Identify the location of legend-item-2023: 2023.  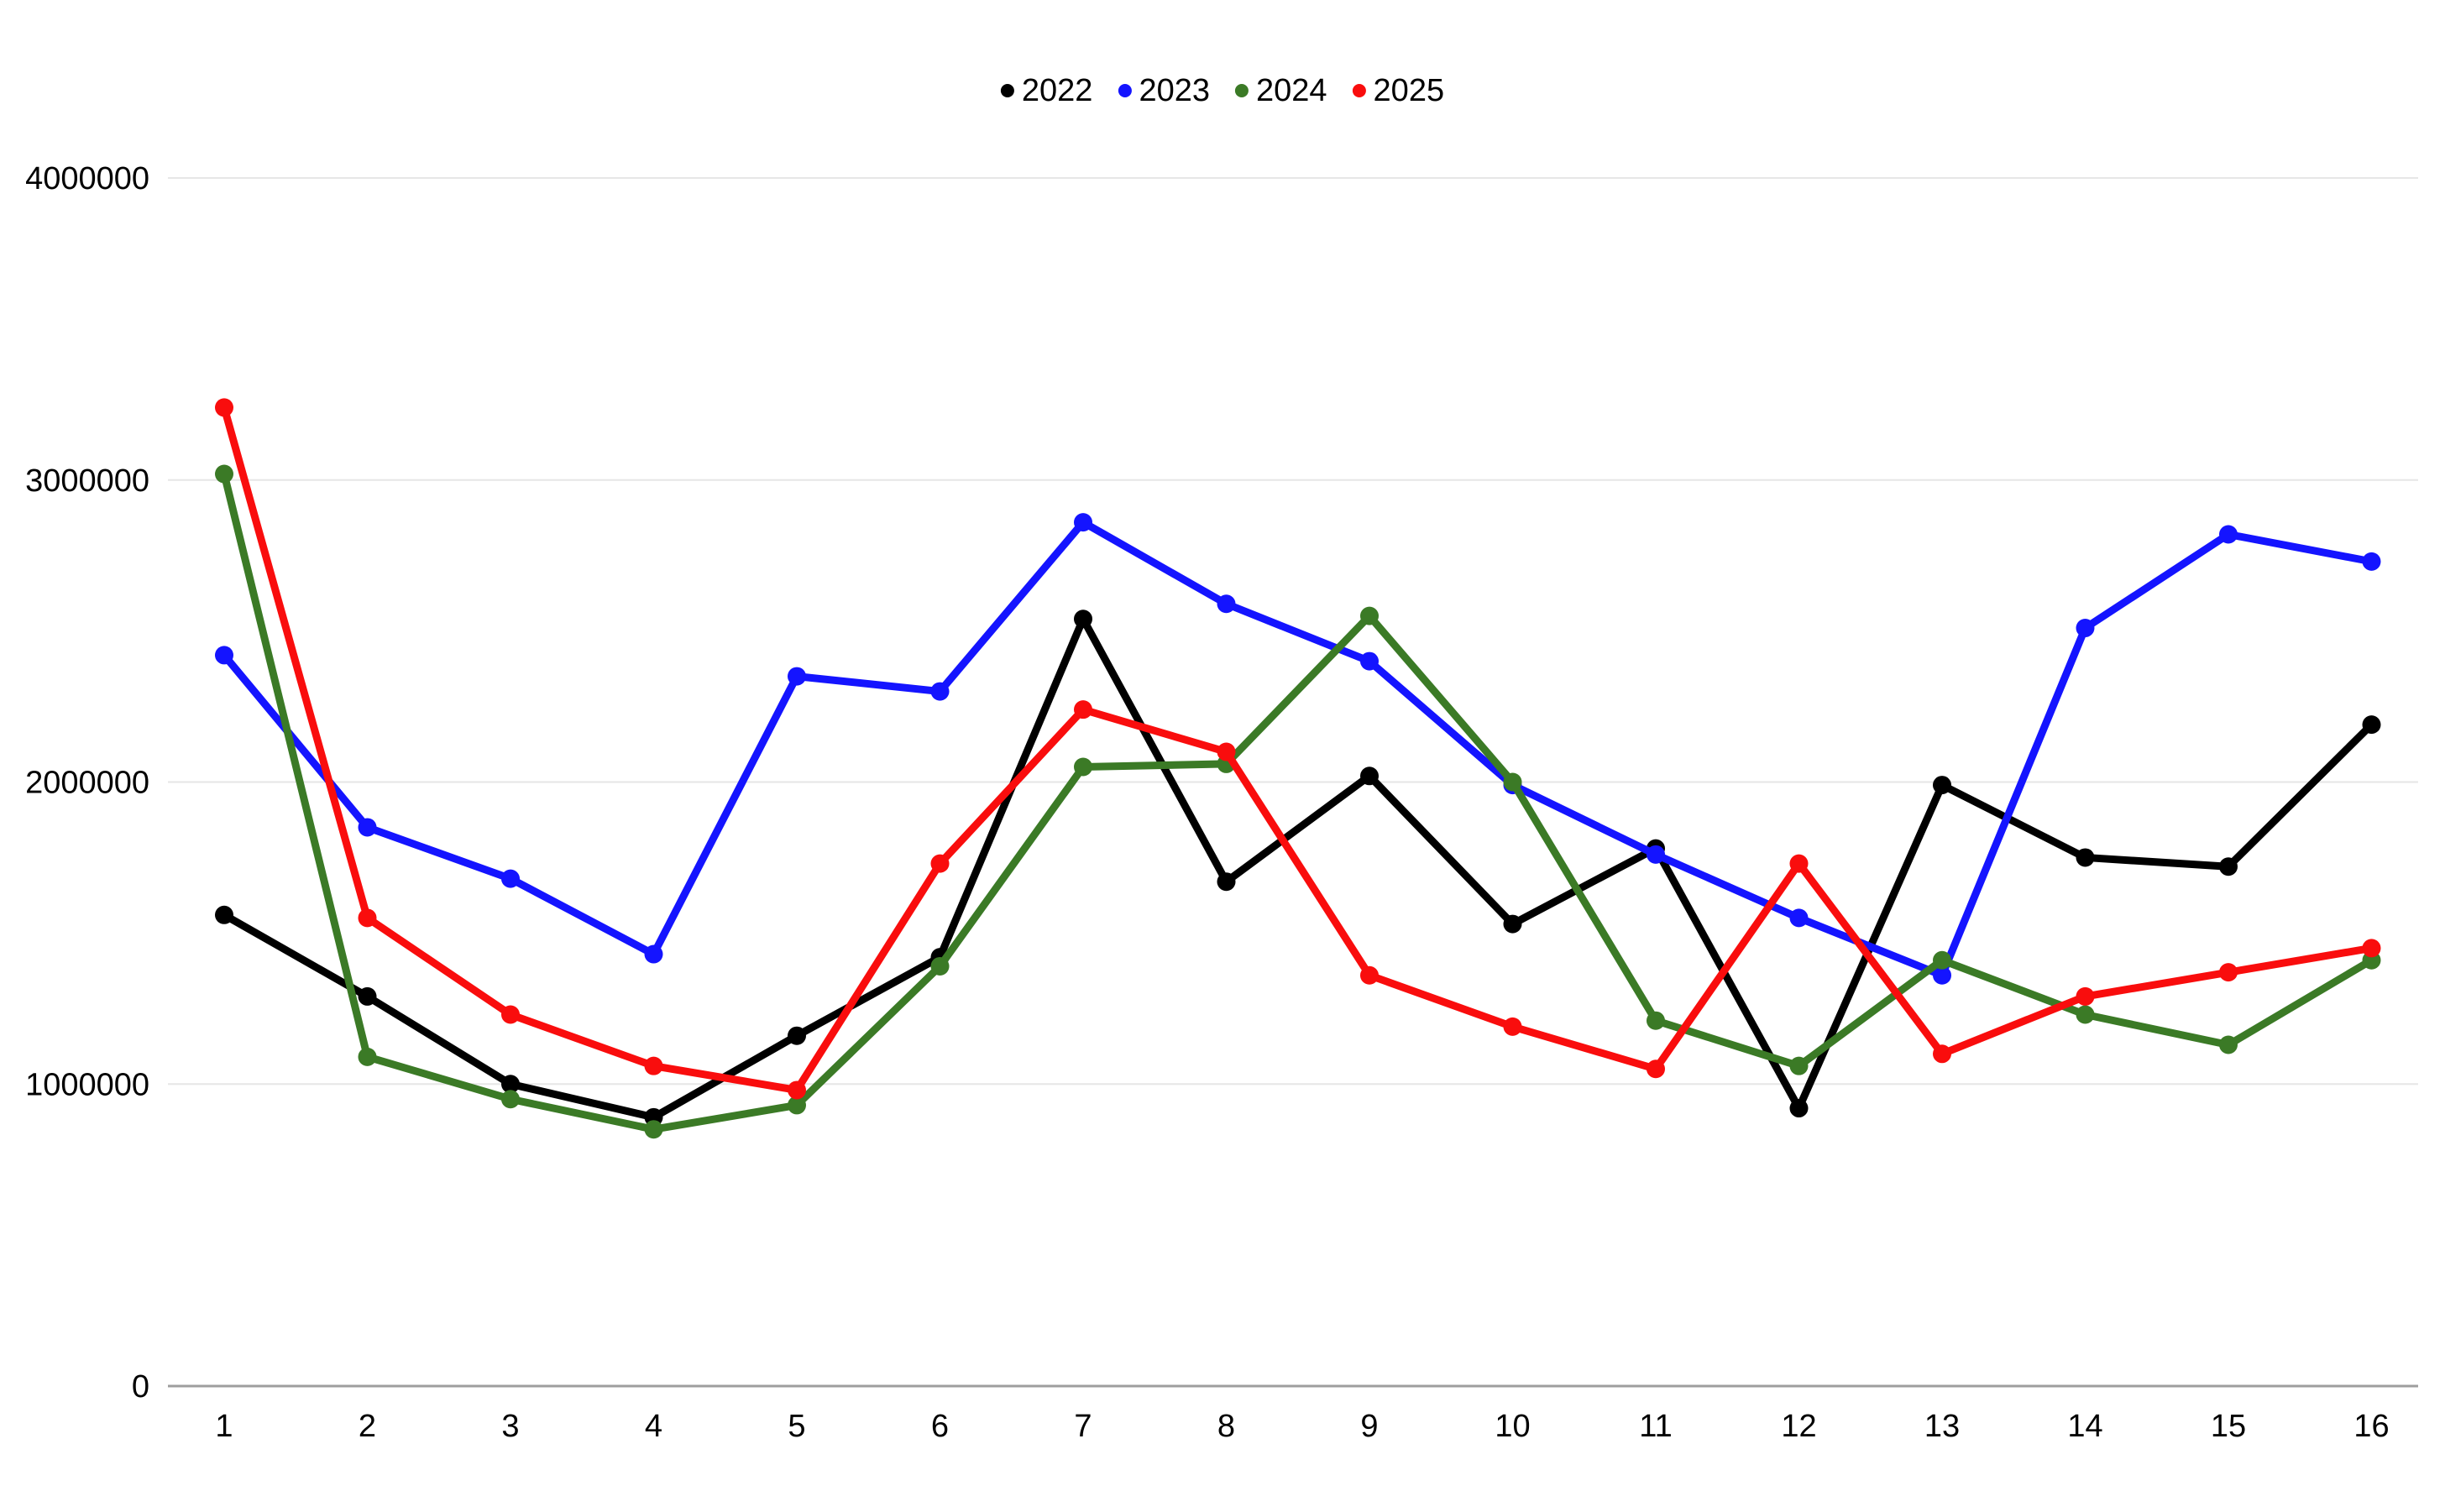
(1164, 90).